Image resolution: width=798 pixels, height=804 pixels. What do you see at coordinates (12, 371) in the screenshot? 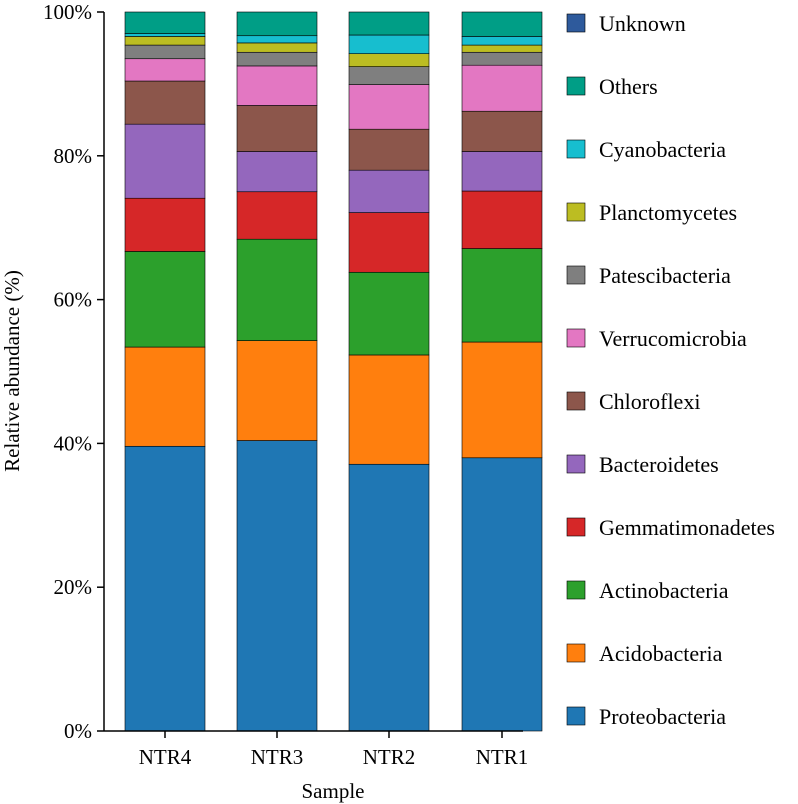
I see `y-axis-title: Relative abundance (%)` at bounding box center [12, 371].